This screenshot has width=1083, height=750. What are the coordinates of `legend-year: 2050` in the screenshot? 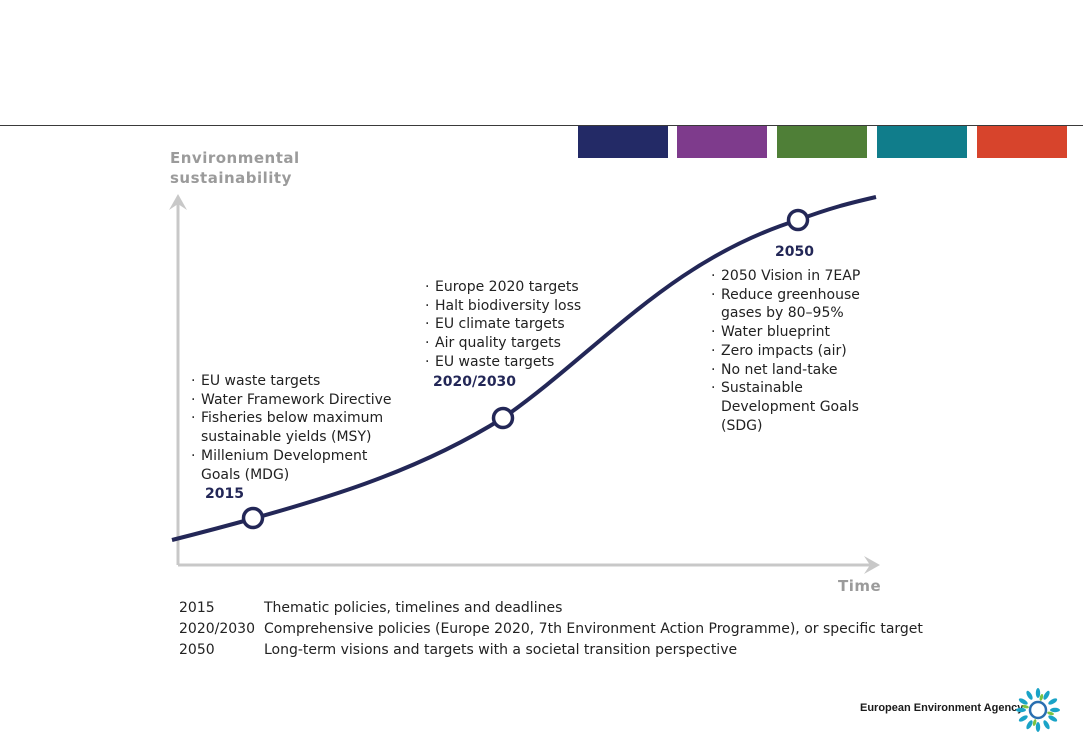 It's located at (197, 650).